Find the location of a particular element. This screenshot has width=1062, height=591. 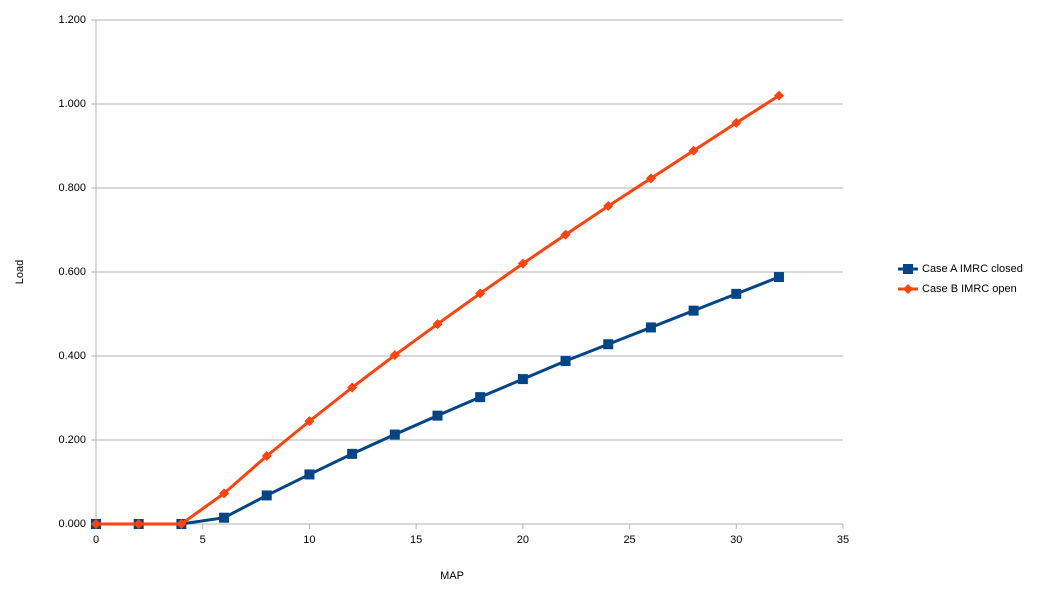

y-tick-label: 1.000 is located at coordinates (72, 104).